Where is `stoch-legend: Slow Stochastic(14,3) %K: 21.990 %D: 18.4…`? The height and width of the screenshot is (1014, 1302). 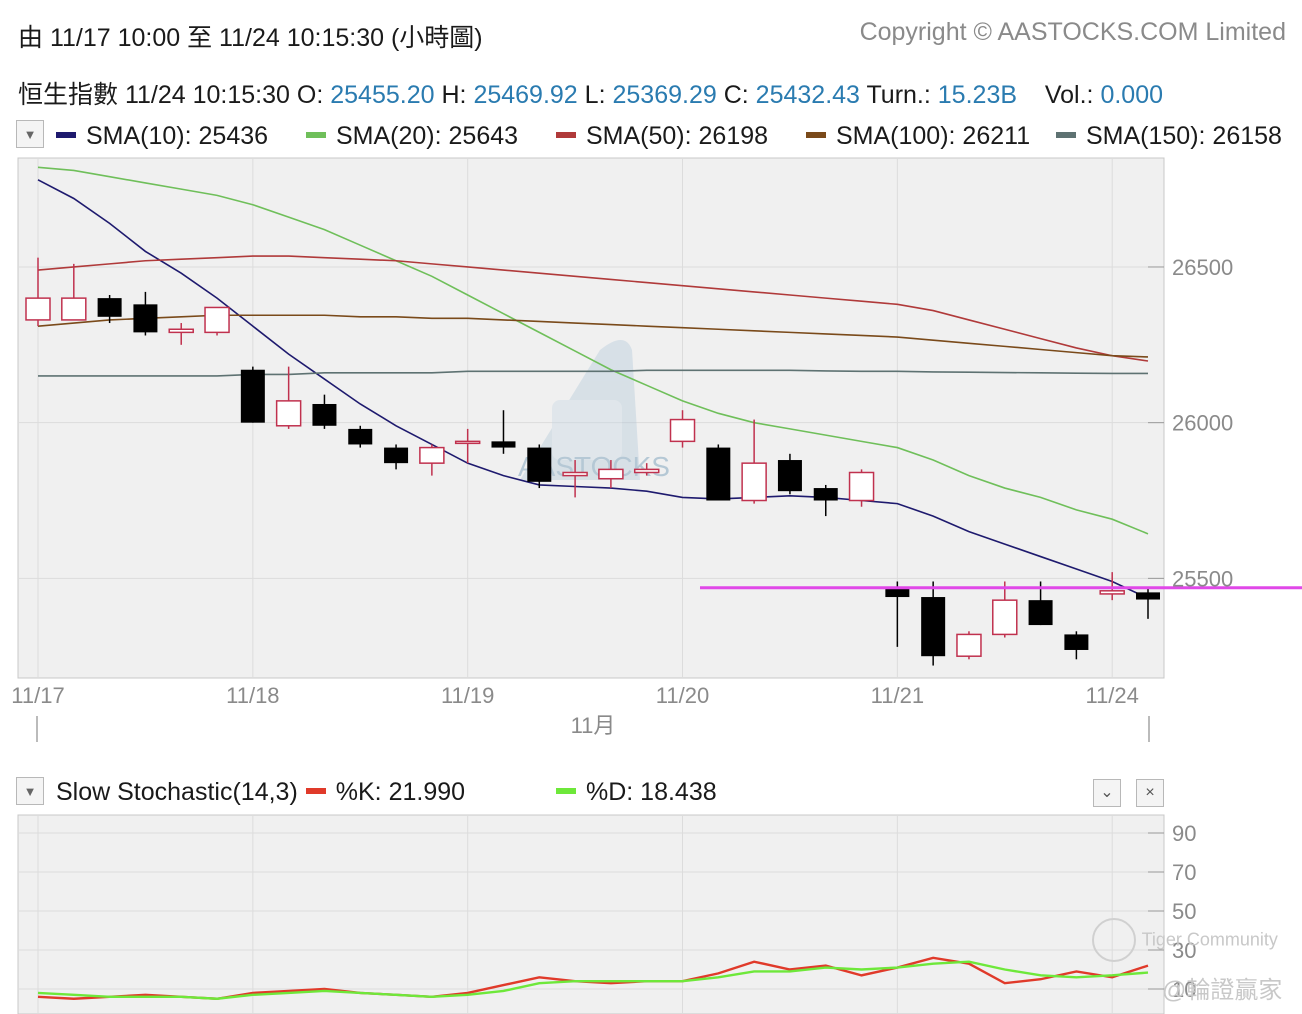
stoch-legend: Slow Stochastic(14,3) %K: 21.990 %D: 18.4… is located at coordinates (386, 792).